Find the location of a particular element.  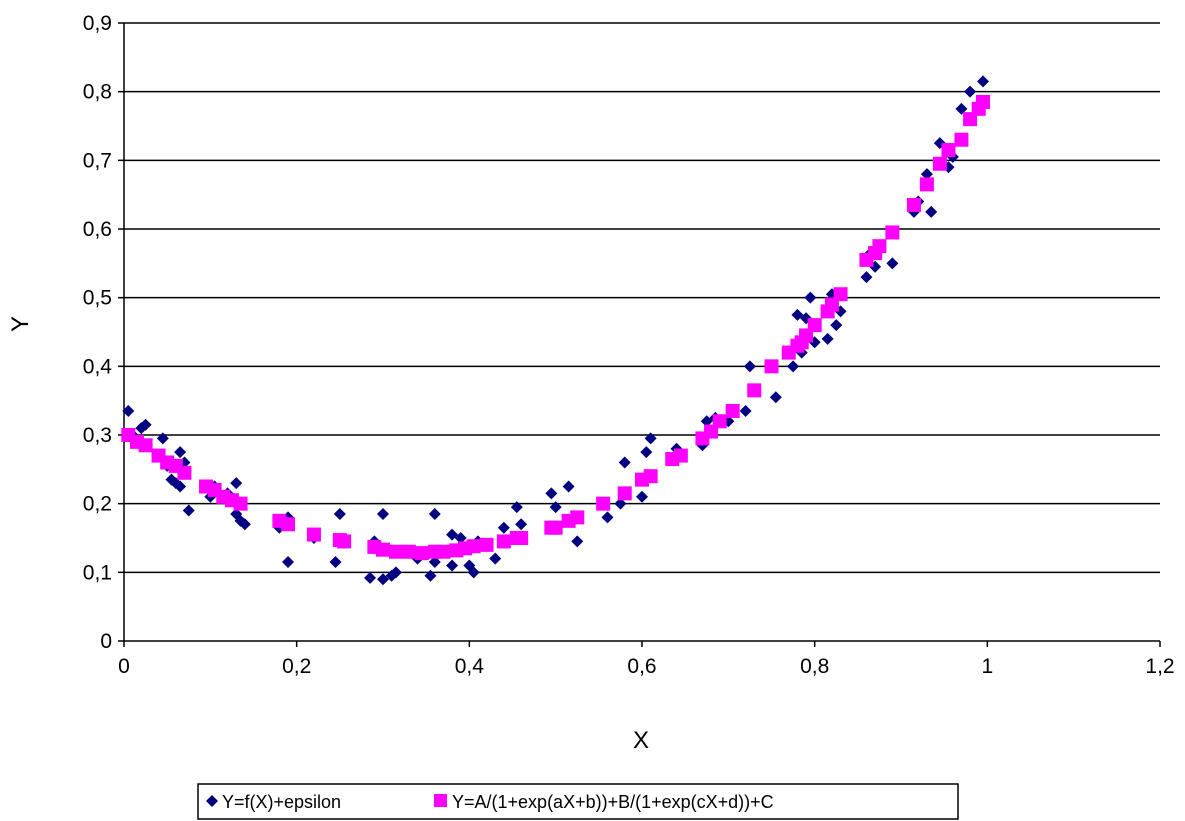

x-axis-title: X is located at coordinates (641, 740).